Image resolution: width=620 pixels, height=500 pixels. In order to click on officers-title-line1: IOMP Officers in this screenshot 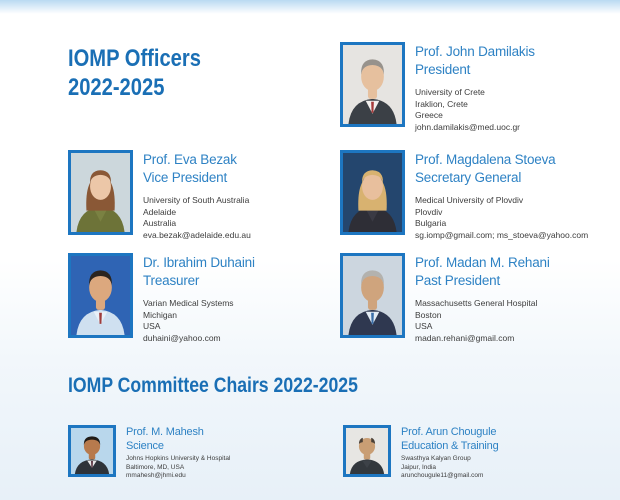, I will do `click(134, 58)`.